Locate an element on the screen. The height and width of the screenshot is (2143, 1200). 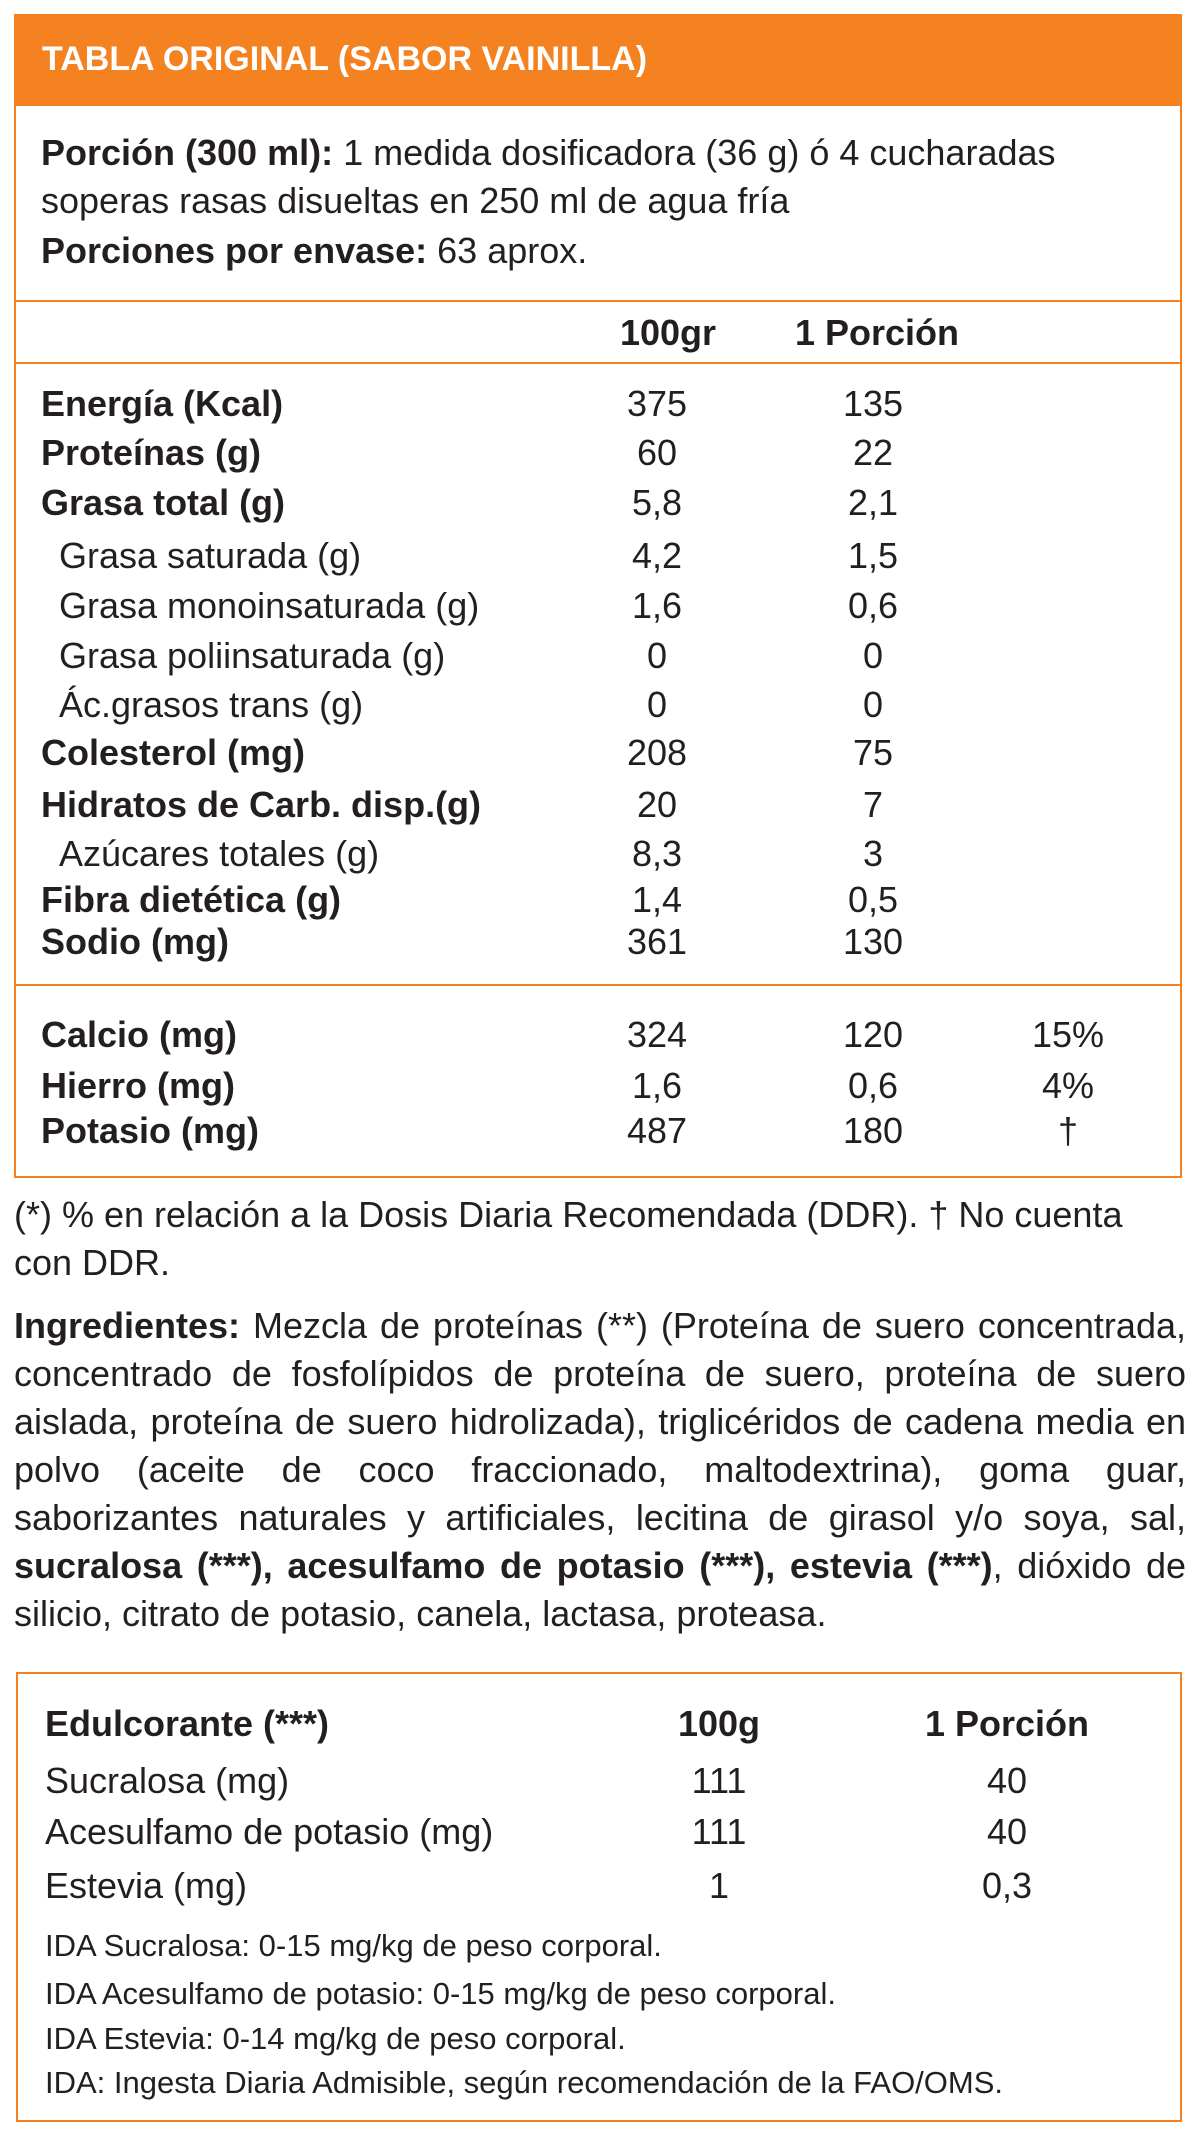
nutrient-row: Azúcares totales (g) 8,3 3 is located at coordinates (600, 854).